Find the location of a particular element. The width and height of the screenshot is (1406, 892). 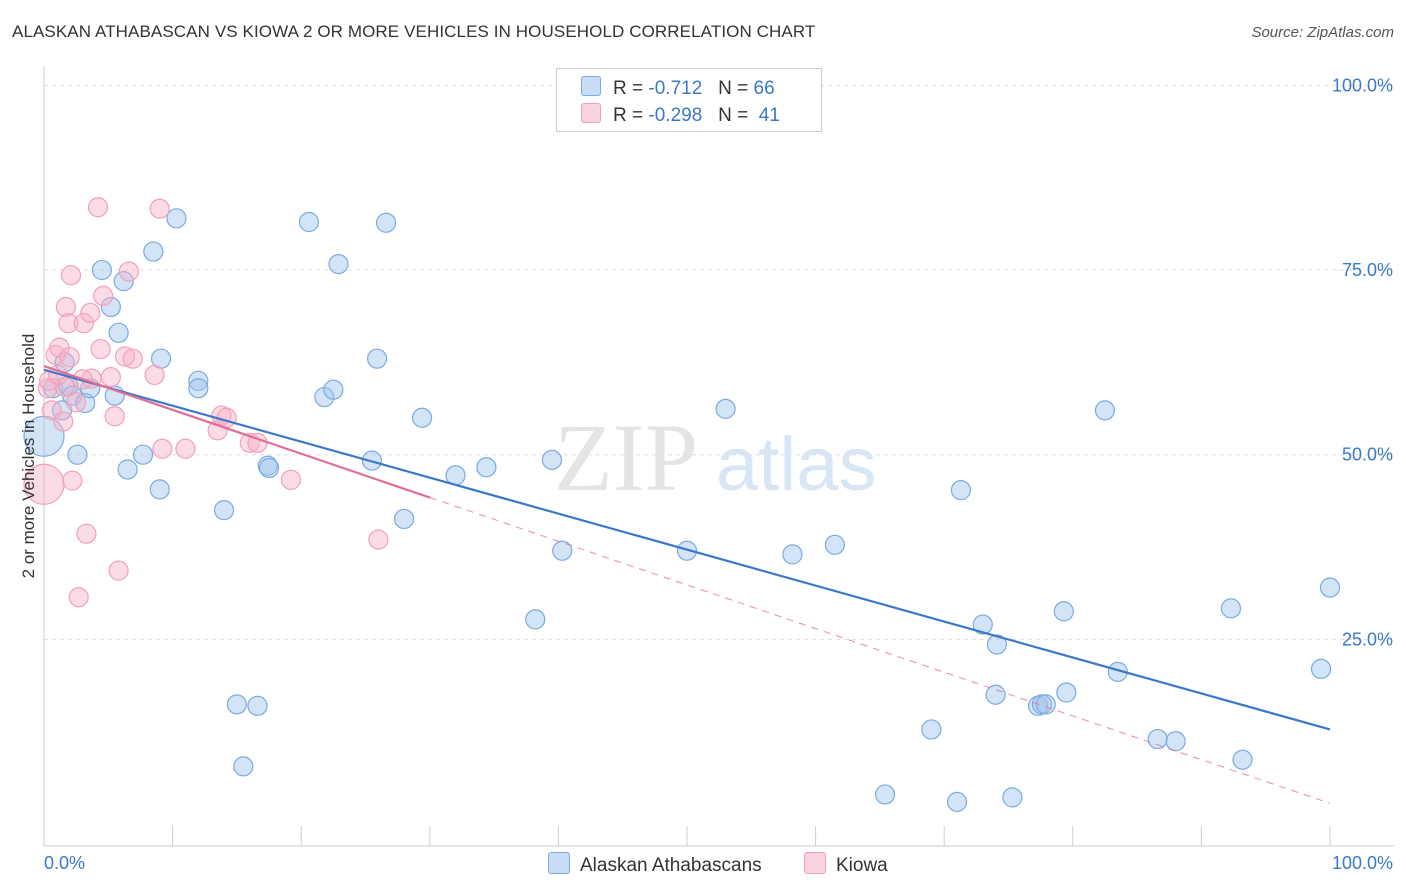

legend-r-value-2: -0.298 is located at coordinates (675, 115).